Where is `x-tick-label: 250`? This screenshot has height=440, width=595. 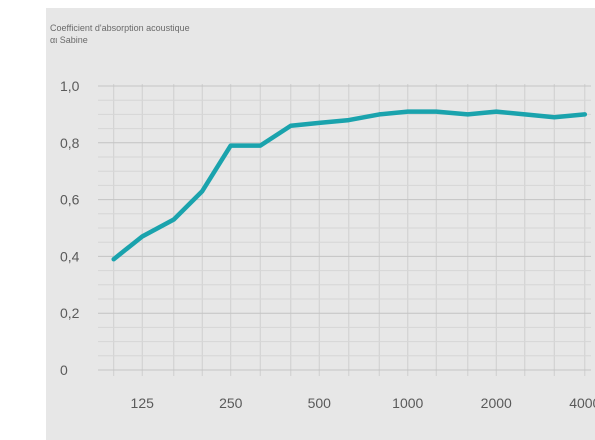
x-tick-label: 250 is located at coordinates (231, 403).